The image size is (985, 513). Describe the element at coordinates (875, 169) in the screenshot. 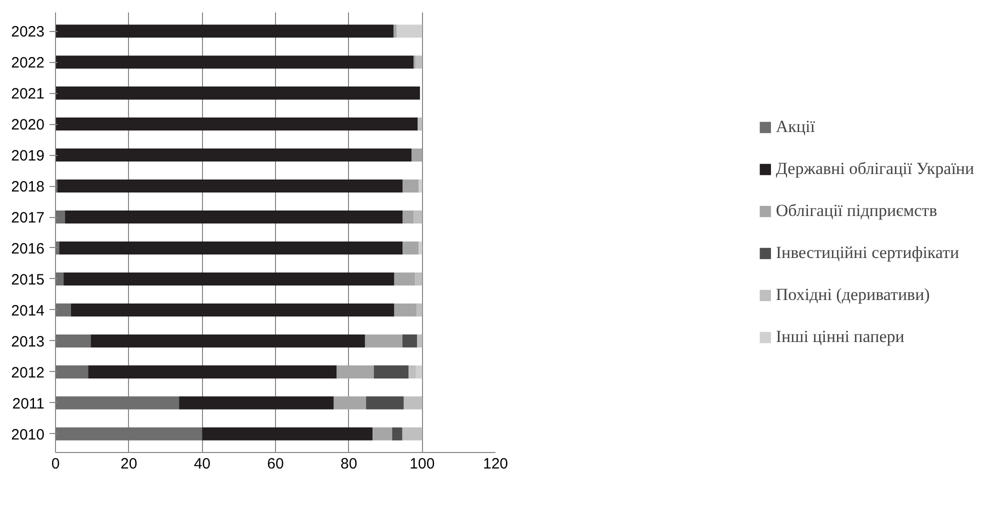

I see `legend-label: Державні облігації України` at that location.